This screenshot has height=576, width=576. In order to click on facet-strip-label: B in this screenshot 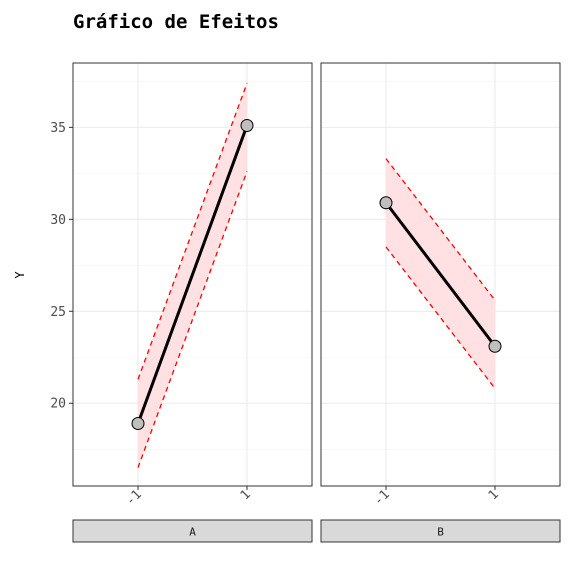, I will do `click(440, 532)`.